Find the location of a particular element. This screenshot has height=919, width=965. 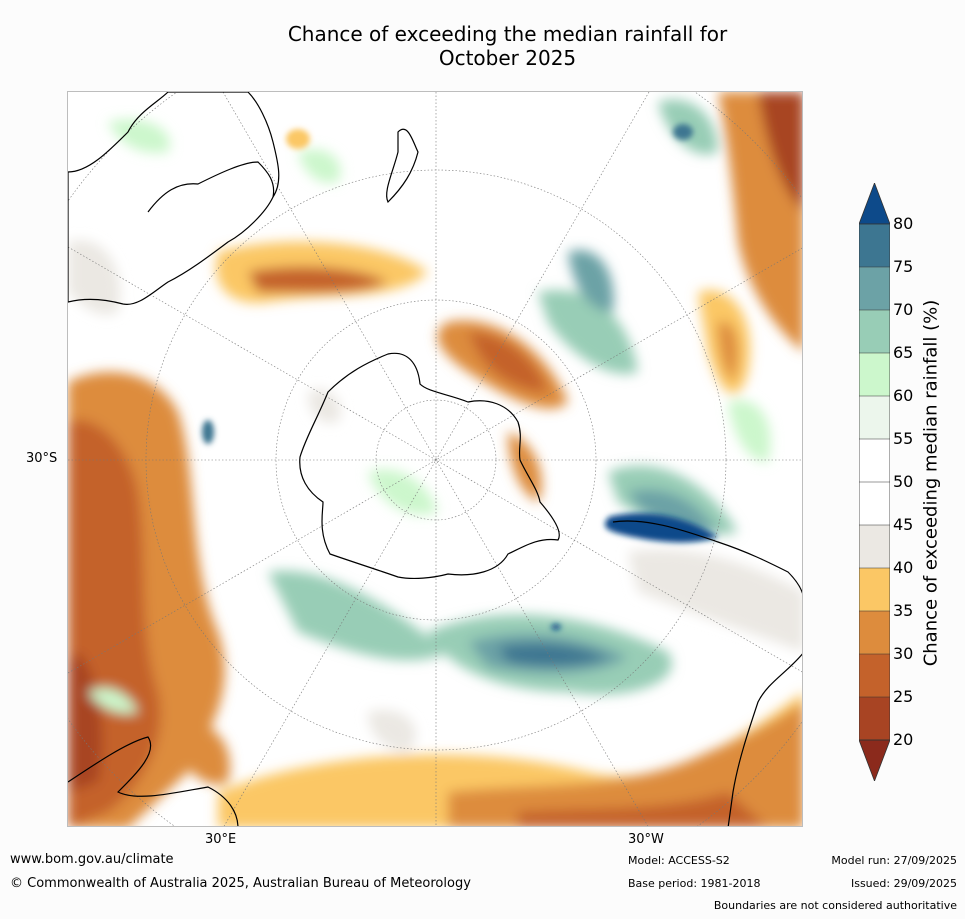

colorbar-tick-label: 45 is located at coordinates (903, 524).